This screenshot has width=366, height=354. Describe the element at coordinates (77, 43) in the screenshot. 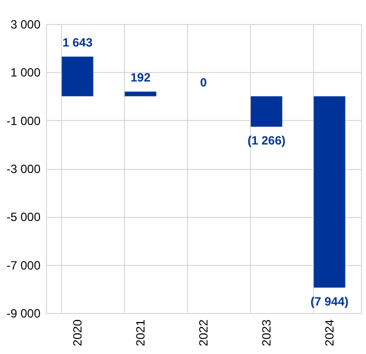

I see `data-label: 1 643` at that location.